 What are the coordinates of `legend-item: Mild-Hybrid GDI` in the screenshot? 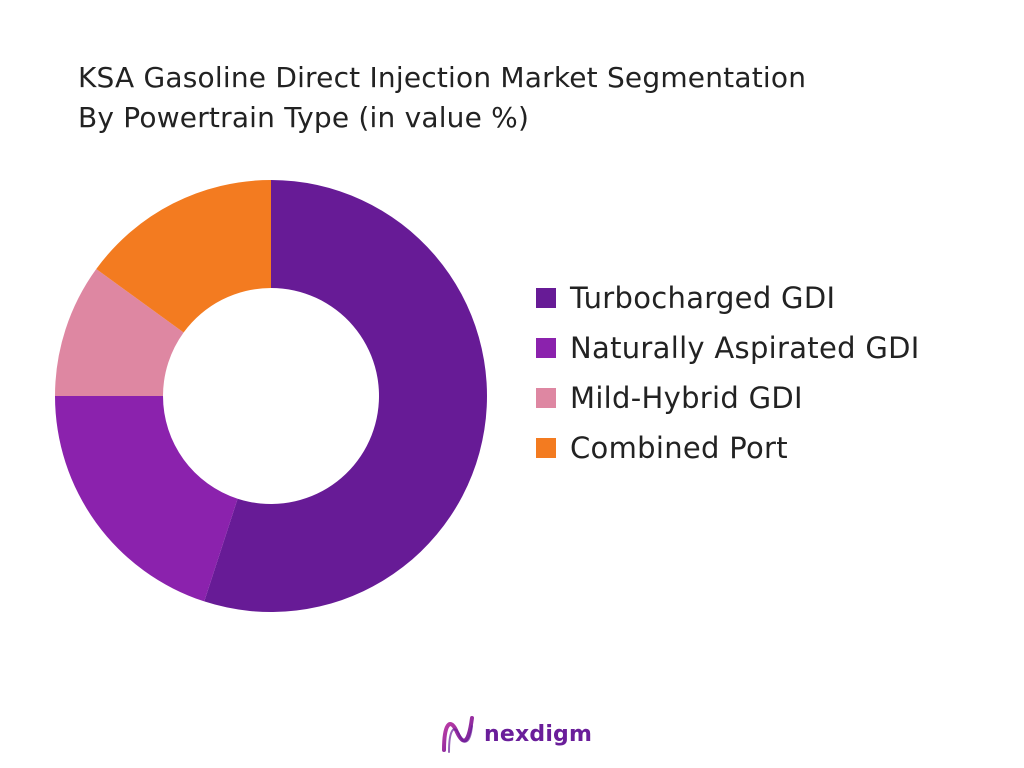 It's located at (728, 398).